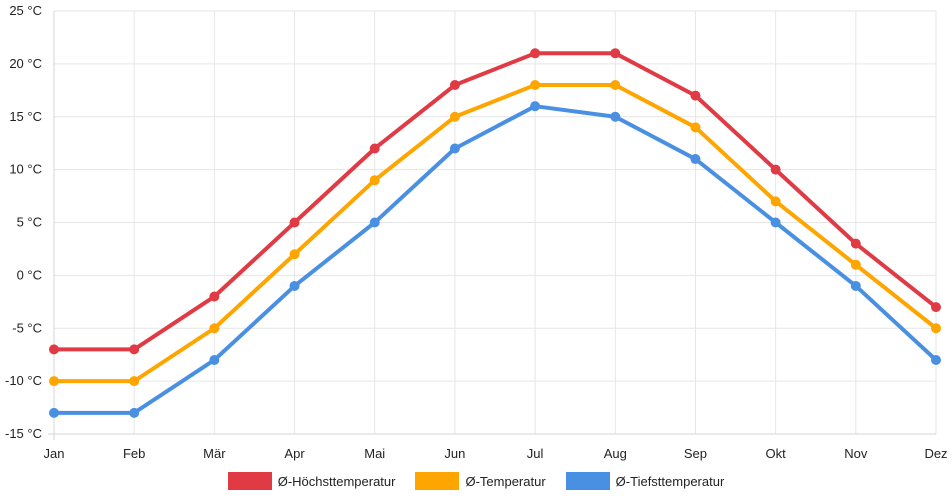 This screenshot has height=500, width=952. Describe the element at coordinates (23, 380) in the screenshot. I see `y-tick-label: -10 °C` at that location.